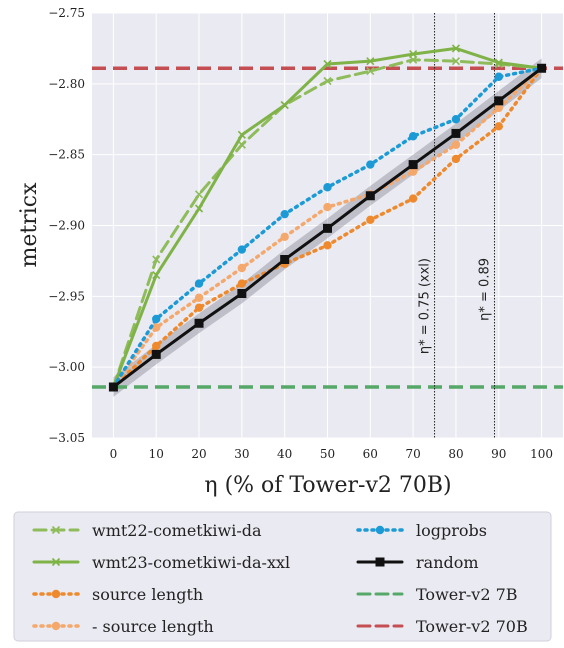  Describe the element at coordinates (456, 225) in the screenshot. I see `vertical-reference-lines: η* = 0.75 (xxl) η* = 0.89` at that location.